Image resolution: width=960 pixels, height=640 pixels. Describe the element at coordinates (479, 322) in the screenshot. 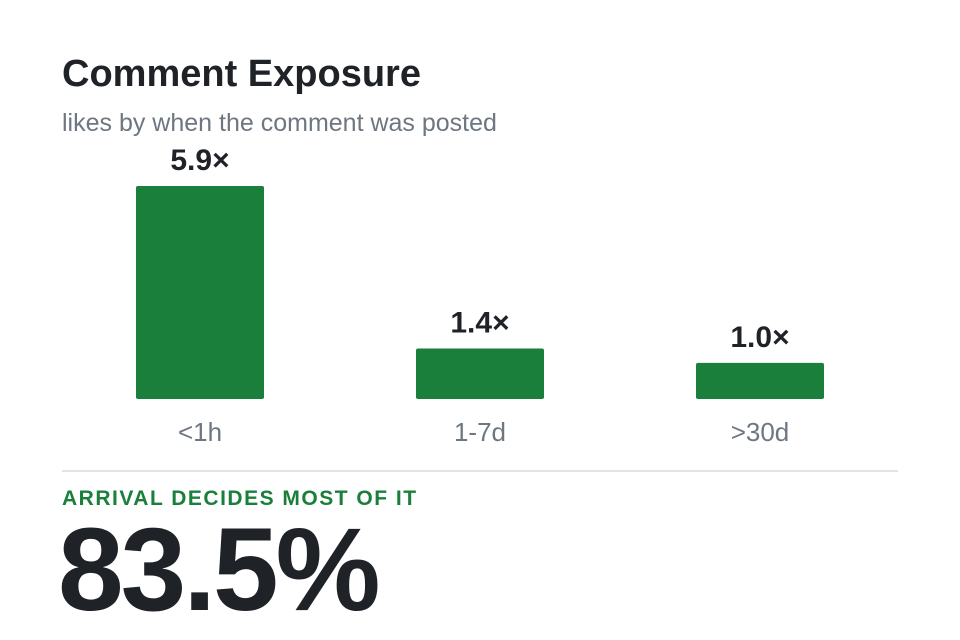

I see `value-label: 1.4×` at that location.